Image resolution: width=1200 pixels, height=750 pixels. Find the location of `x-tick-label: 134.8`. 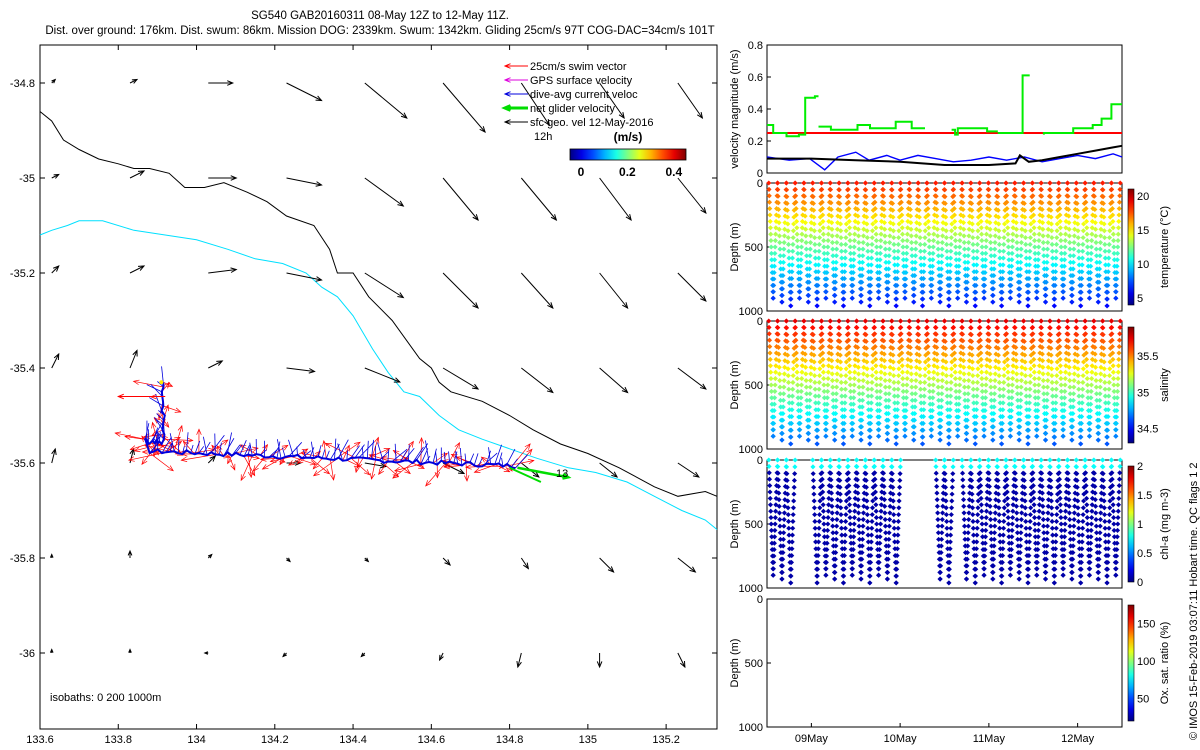

x-tick-label: 134.8 is located at coordinates (510, 740).